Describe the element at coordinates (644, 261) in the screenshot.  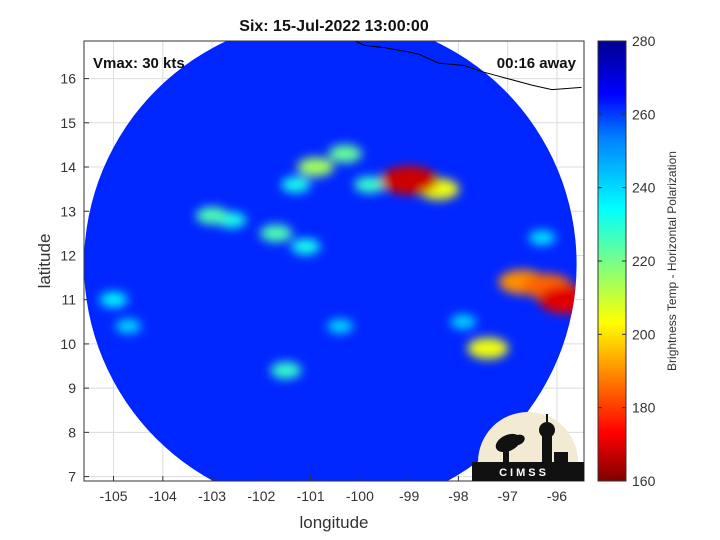
I see `colorbar-tick-label: 220` at that location.